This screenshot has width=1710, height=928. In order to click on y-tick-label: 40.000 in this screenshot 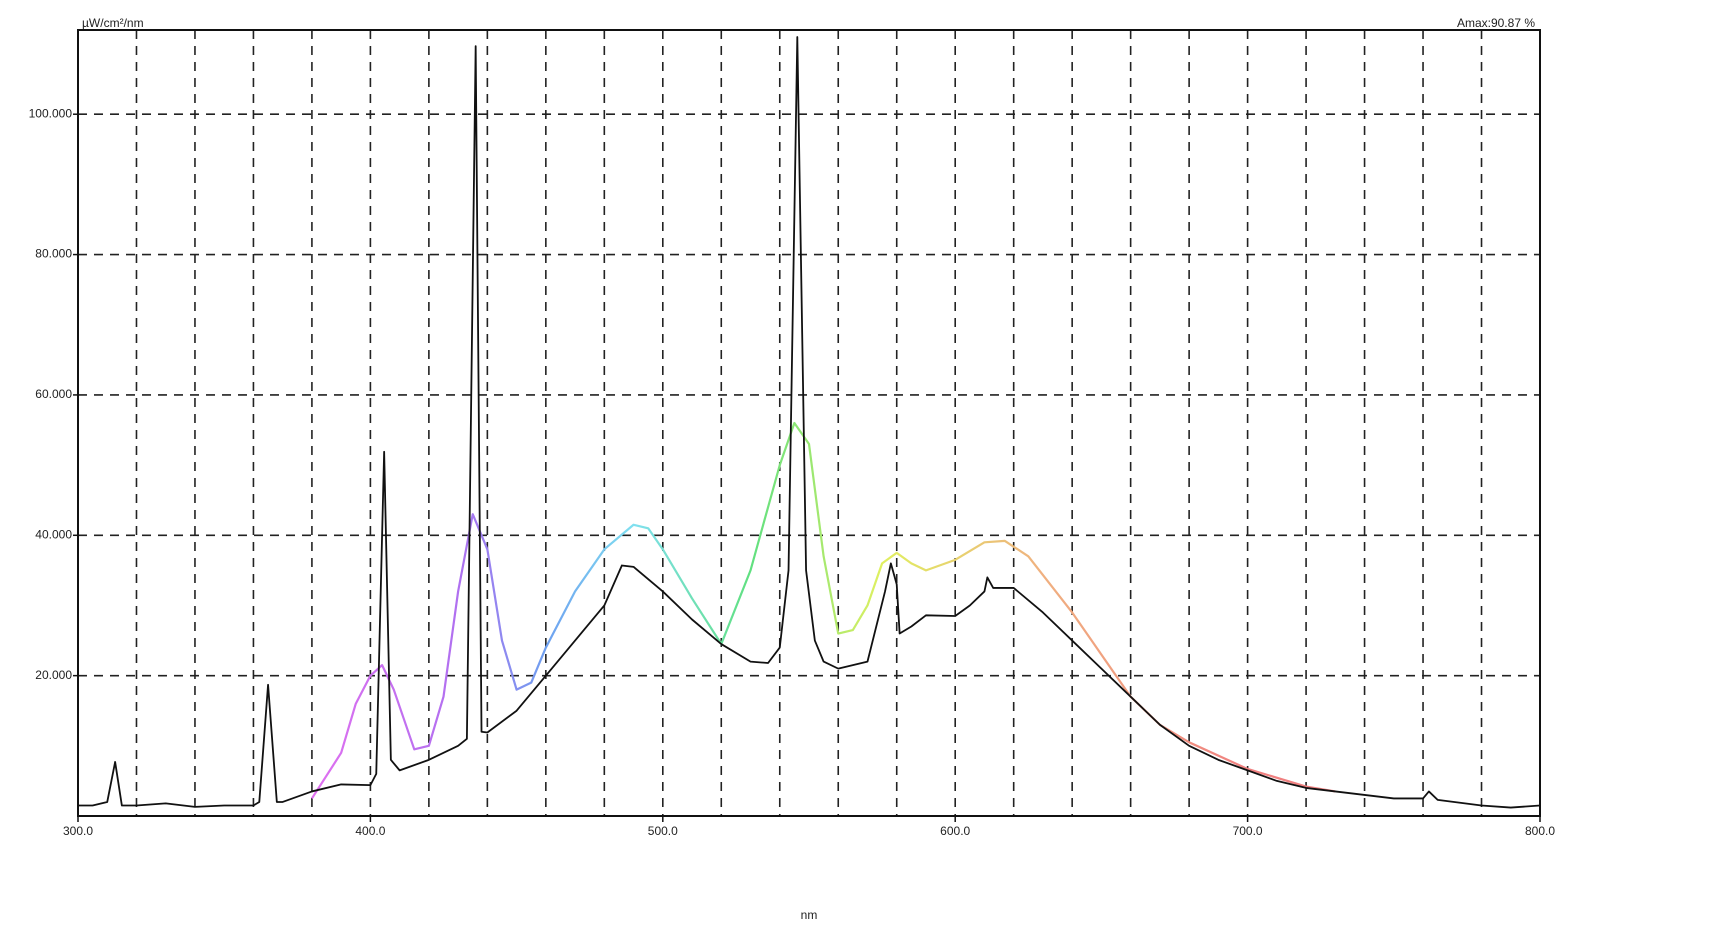, I will do `click(53, 534)`.